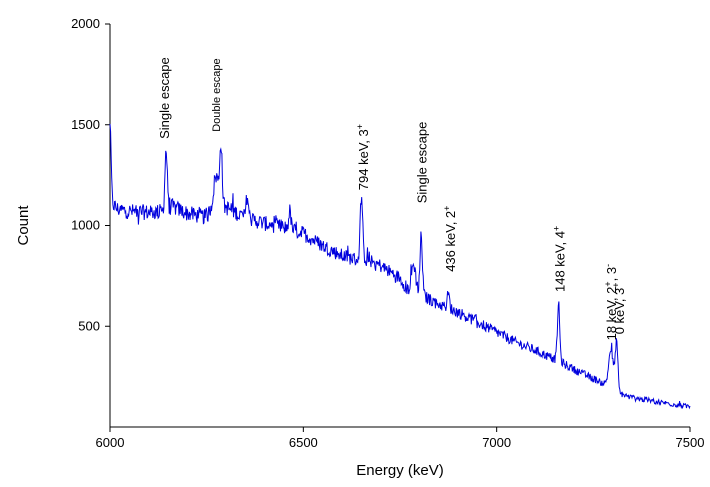  What do you see at coordinates (85, 225) in the screenshot?
I see `y-tick-label: 1000` at bounding box center [85, 225].